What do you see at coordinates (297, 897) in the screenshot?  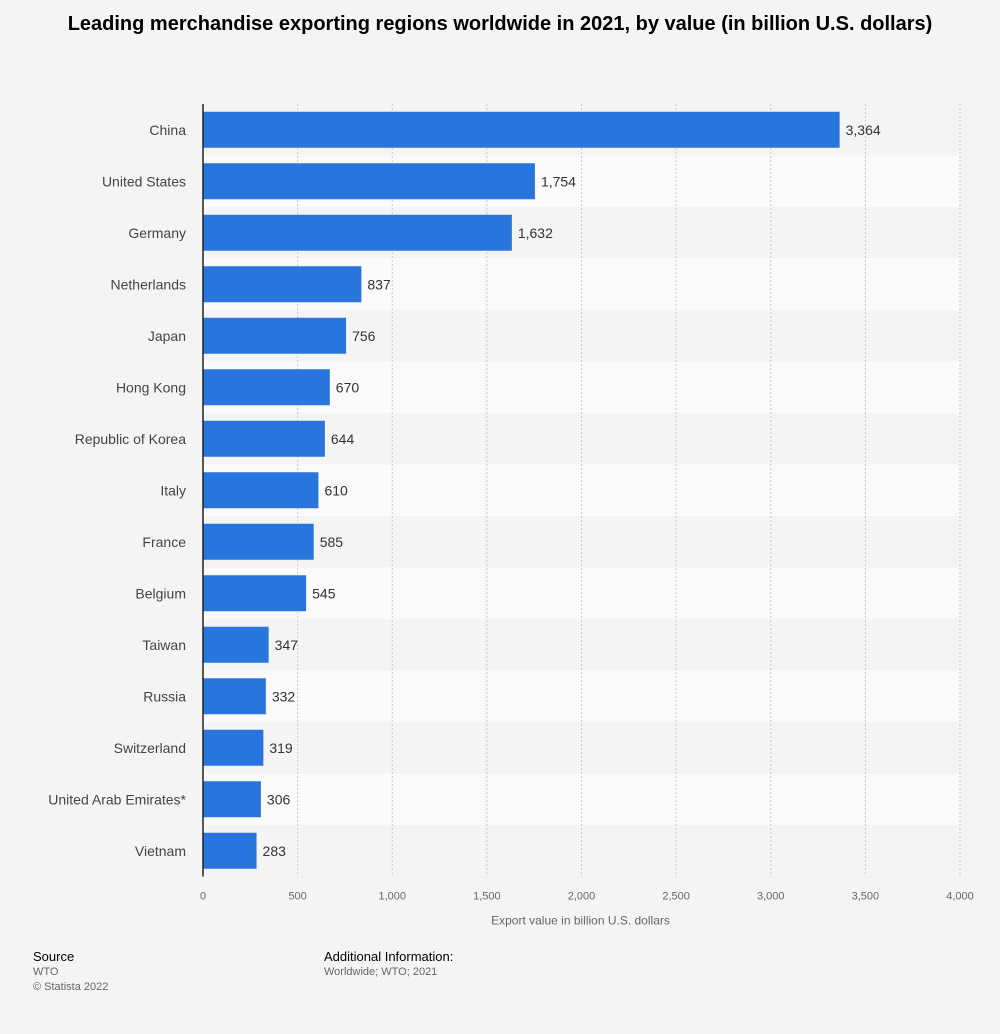 I see `x-tick-label: 500` at bounding box center [297, 897].